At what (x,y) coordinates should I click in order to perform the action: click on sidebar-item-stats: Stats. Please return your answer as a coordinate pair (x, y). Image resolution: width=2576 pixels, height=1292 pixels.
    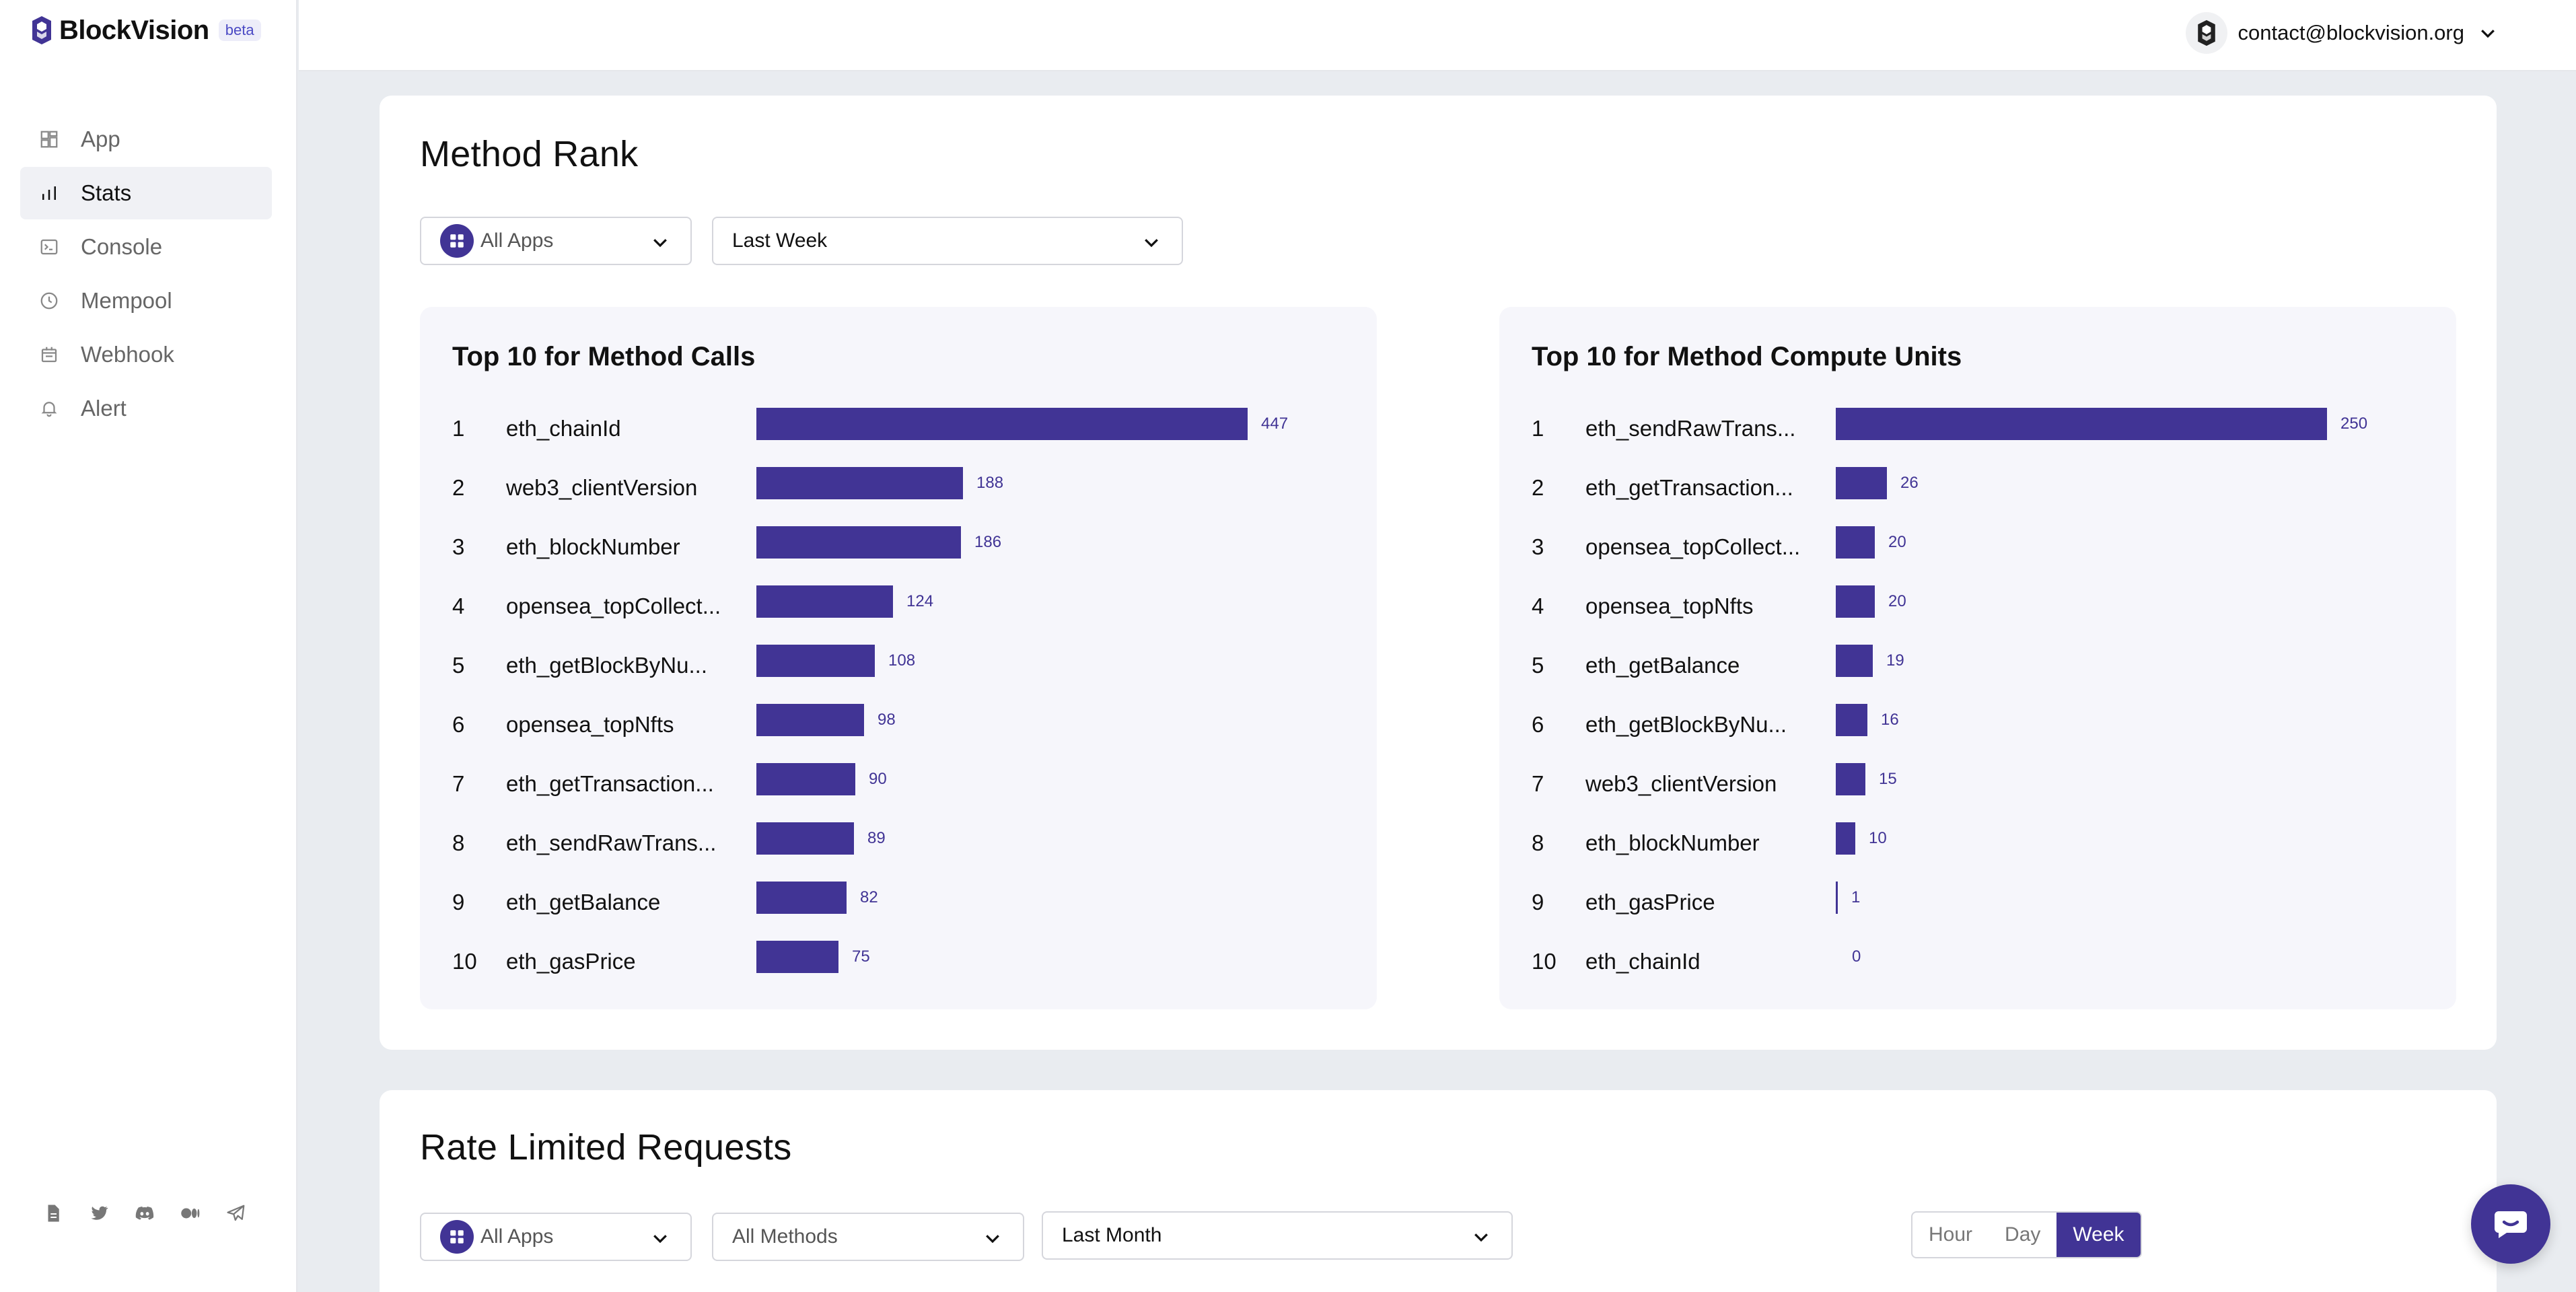
    Looking at the image, I should click on (146, 193).